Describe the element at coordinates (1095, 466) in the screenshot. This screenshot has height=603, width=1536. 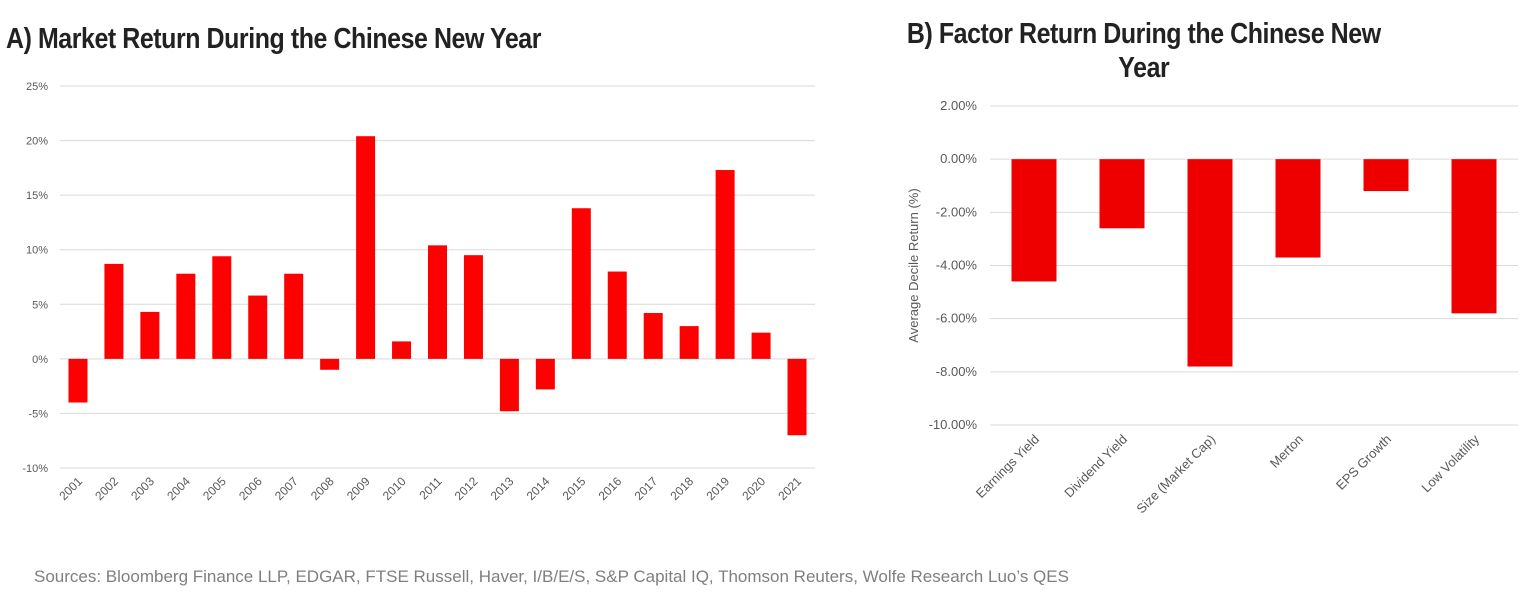
I see `x-tick-label: Dividend Yield` at that location.